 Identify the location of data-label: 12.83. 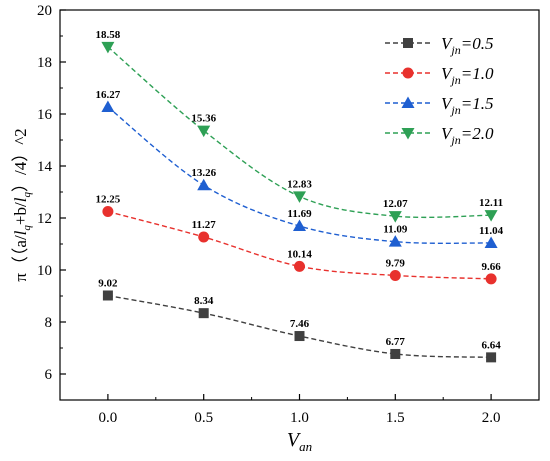
(299, 184).